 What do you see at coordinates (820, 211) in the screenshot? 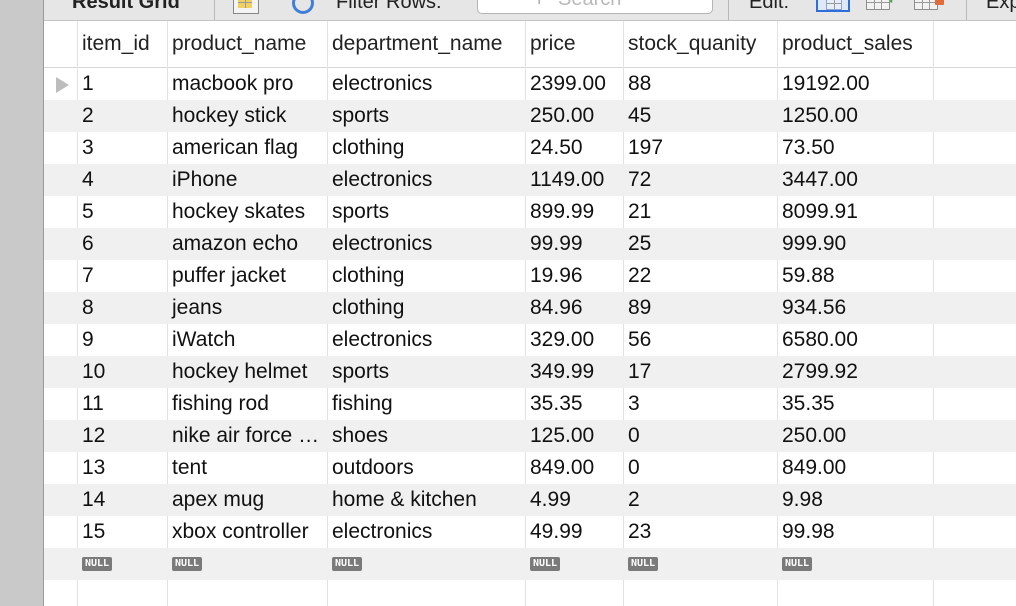
I see `cell-product-sales: 8099.91` at bounding box center [820, 211].